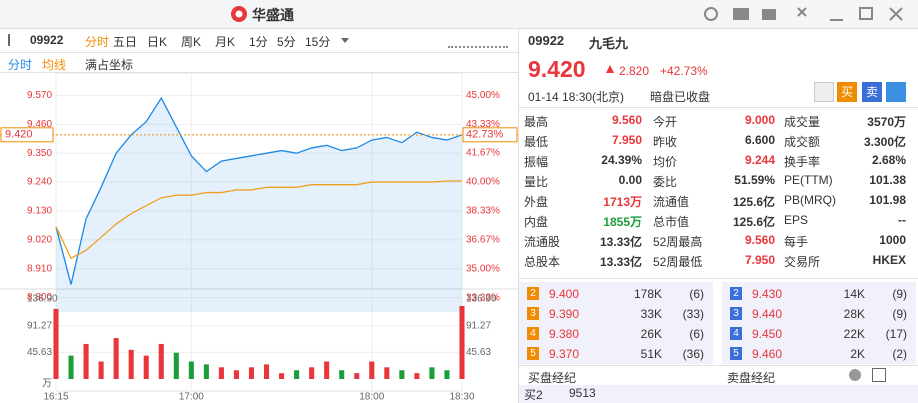  I want to click on stat-label: 52周最低, so click(678, 262).